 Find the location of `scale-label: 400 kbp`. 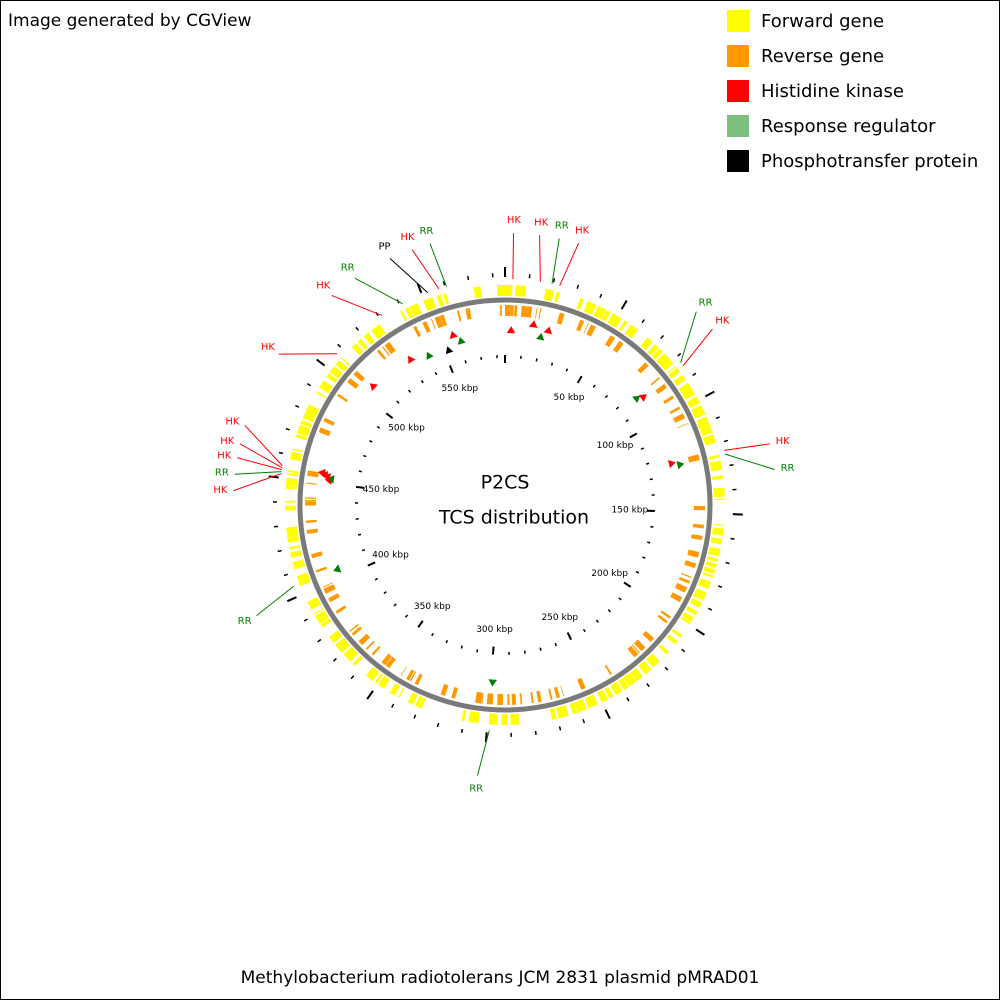

scale-label: 400 kbp is located at coordinates (390, 556).